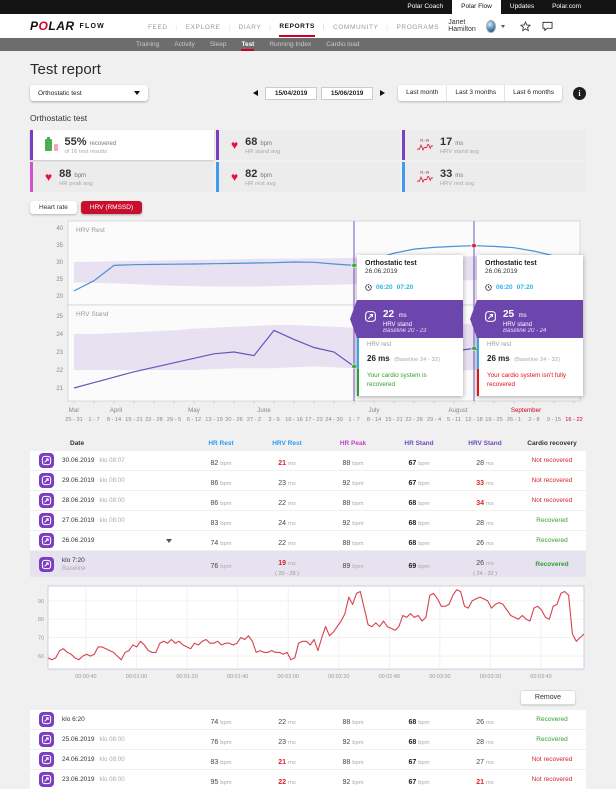 The width and height of the screenshot is (616, 789). Describe the element at coordinates (485, 568) in the screenshot. I see `value-cell: 26 ms( 24 - 32 )` at that location.